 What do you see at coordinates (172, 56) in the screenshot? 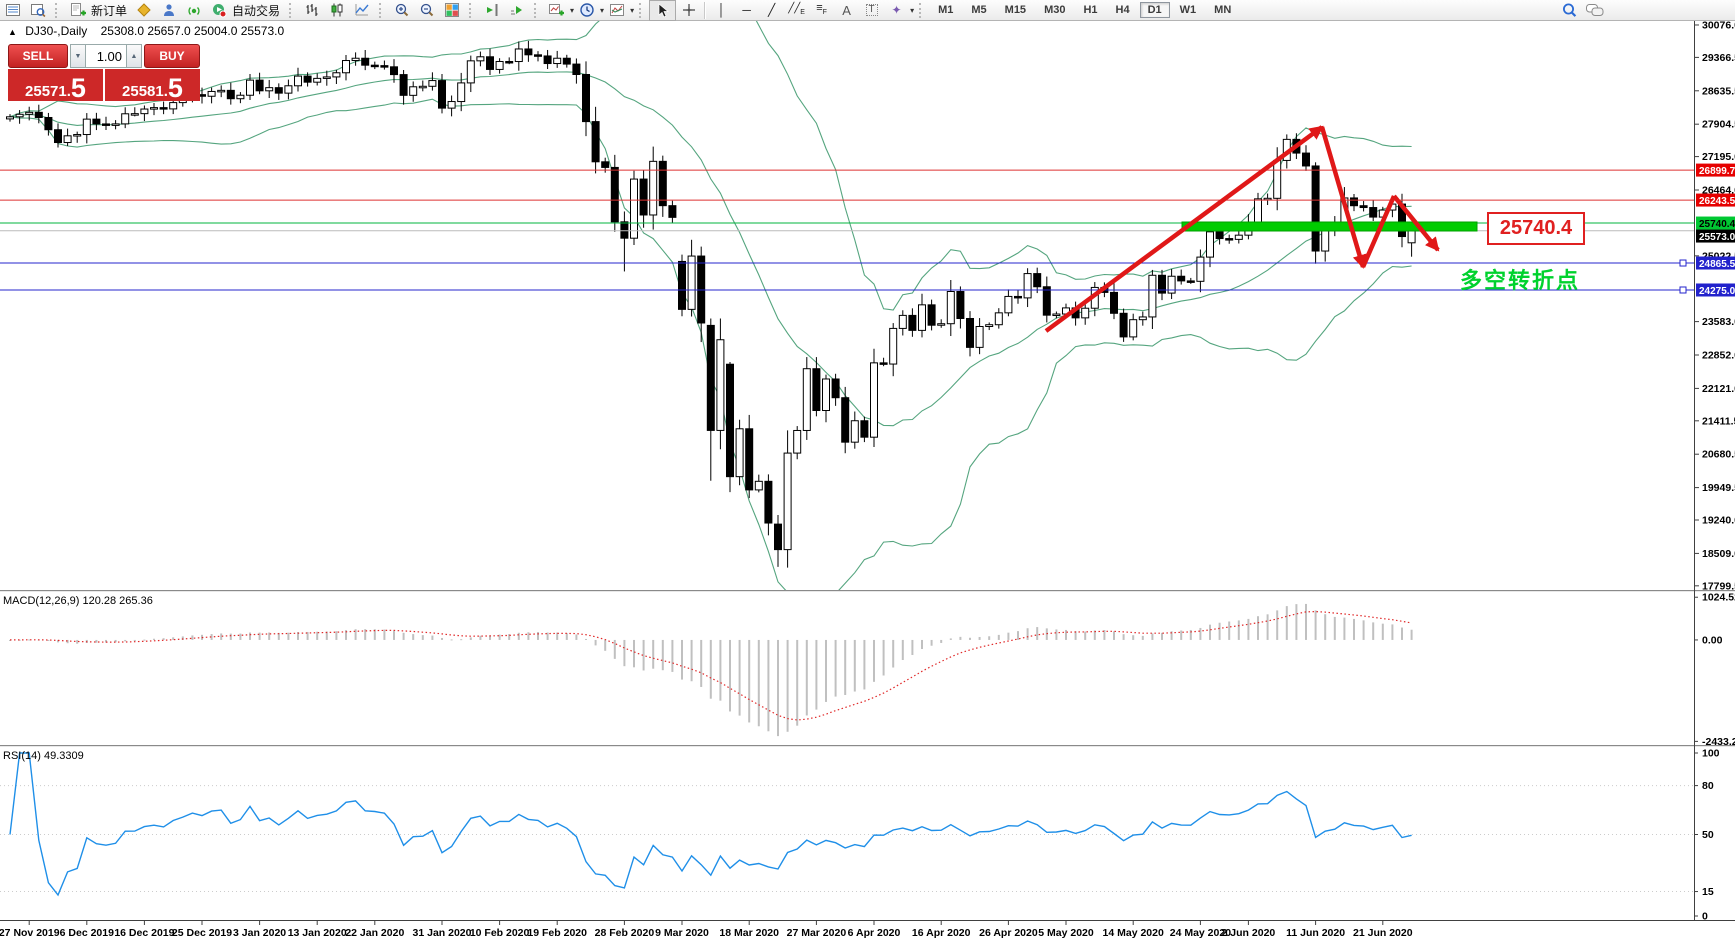
I see `buy-button: BUY` at bounding box center [172, 56].